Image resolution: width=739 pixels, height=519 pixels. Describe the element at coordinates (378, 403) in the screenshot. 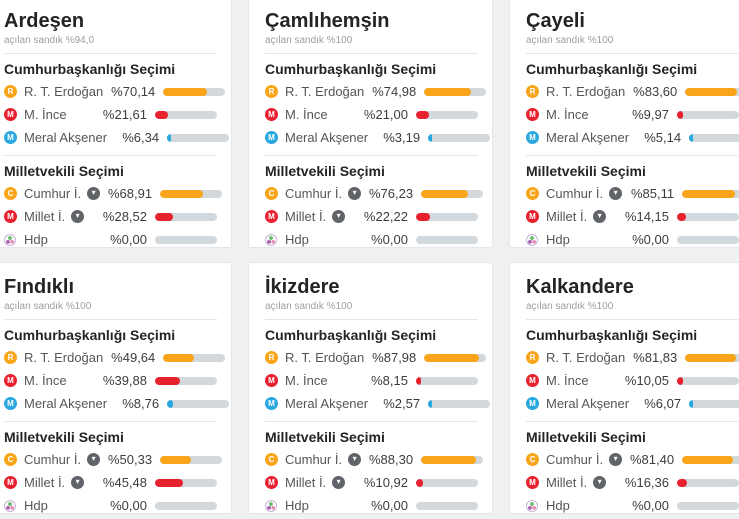

I see `result-row: M Meral Akşener %2,57` at that location.